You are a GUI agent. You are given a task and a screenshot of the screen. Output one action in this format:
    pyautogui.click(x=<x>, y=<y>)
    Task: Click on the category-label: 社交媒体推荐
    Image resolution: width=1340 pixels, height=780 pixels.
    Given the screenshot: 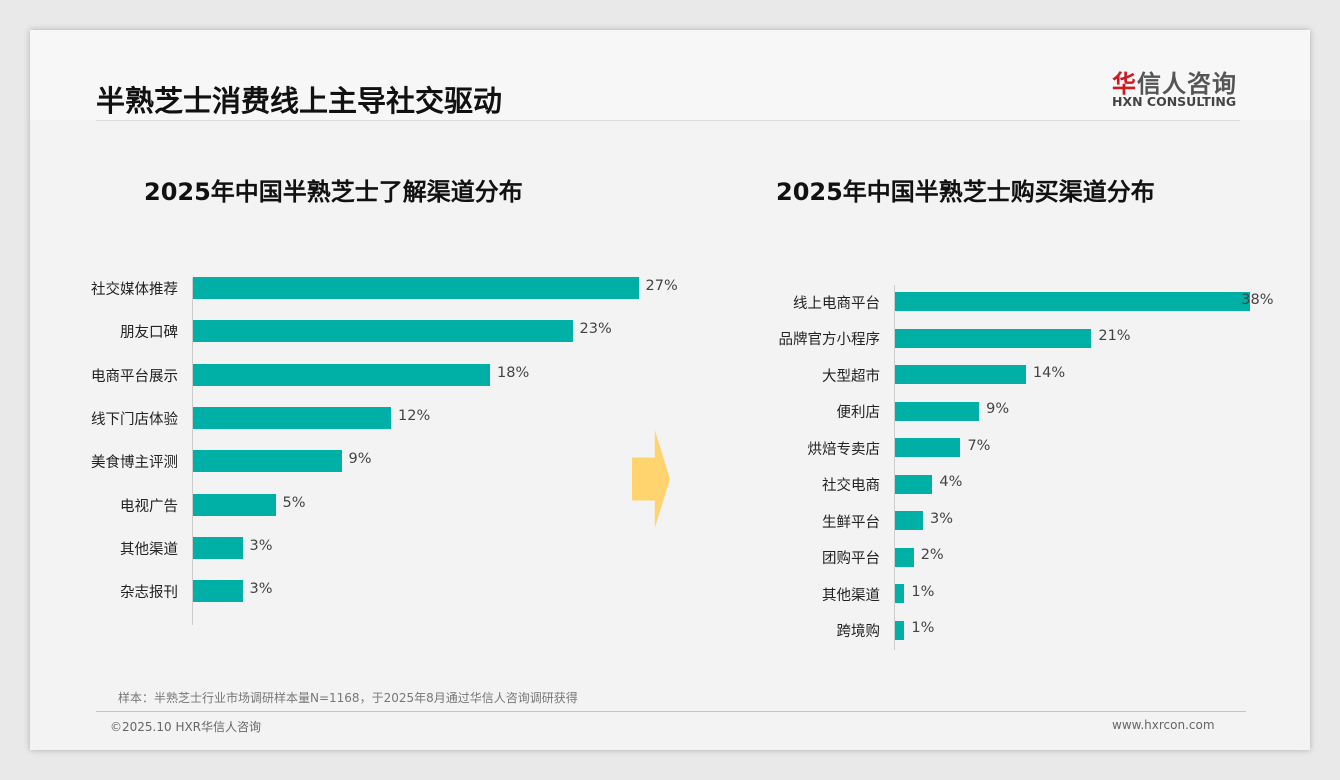 What is the action you would take?
    pyautogui.click(x=134, y=290)
    